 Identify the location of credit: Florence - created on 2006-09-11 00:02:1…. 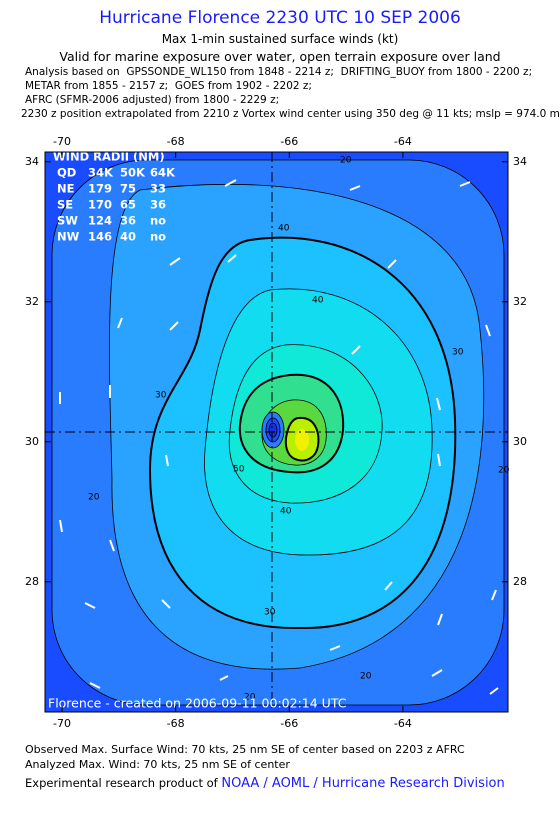
(197, 703).